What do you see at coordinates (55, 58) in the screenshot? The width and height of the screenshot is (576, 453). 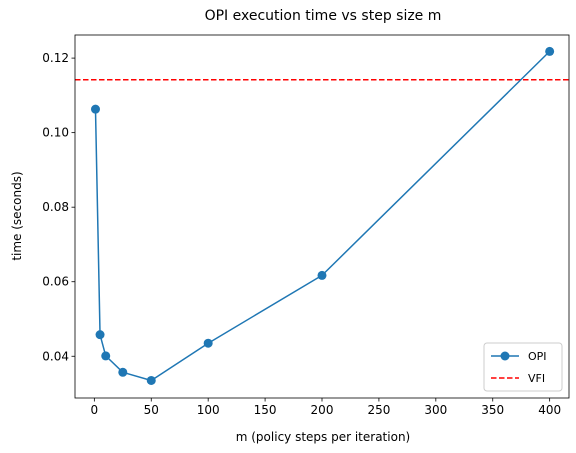 I see `y-tick-label: 0.12` at bounding box center [55, 58].